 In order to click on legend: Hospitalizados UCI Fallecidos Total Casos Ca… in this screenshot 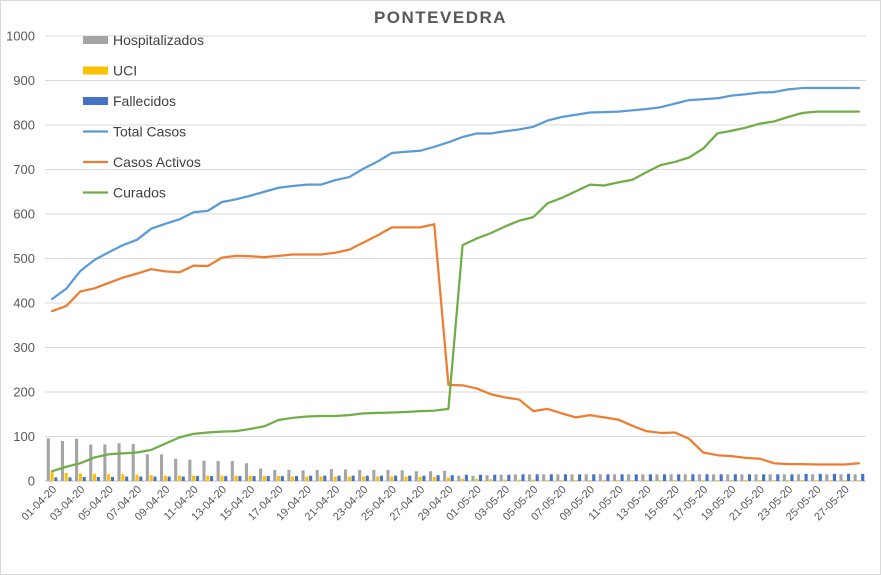, I will do `click(143, 116)`.